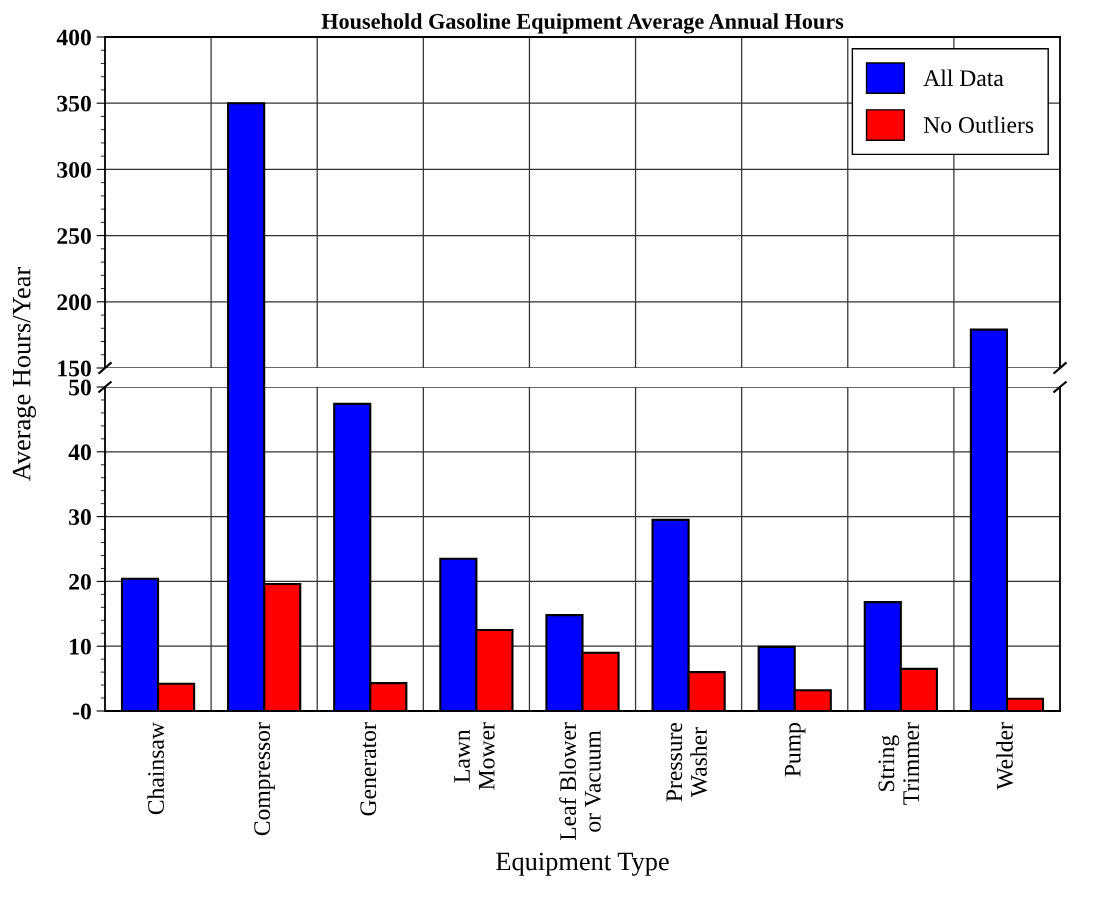 Image resolution: width=1102 pixels, height=908 pixels. What do you see at coordinates (73, 37) in the screenshot?
I see `y-tick-label: 400` at bounding box center [73, 37].